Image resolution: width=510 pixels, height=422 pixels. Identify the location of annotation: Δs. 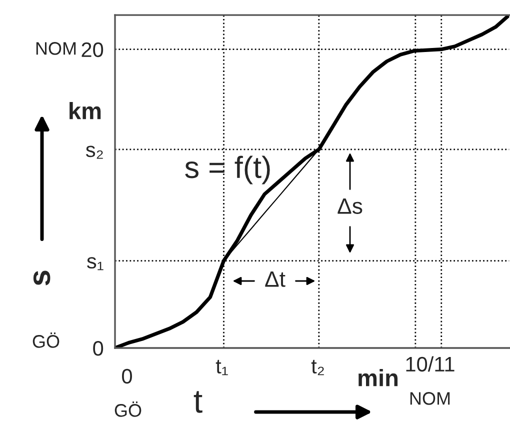
(350, 206).